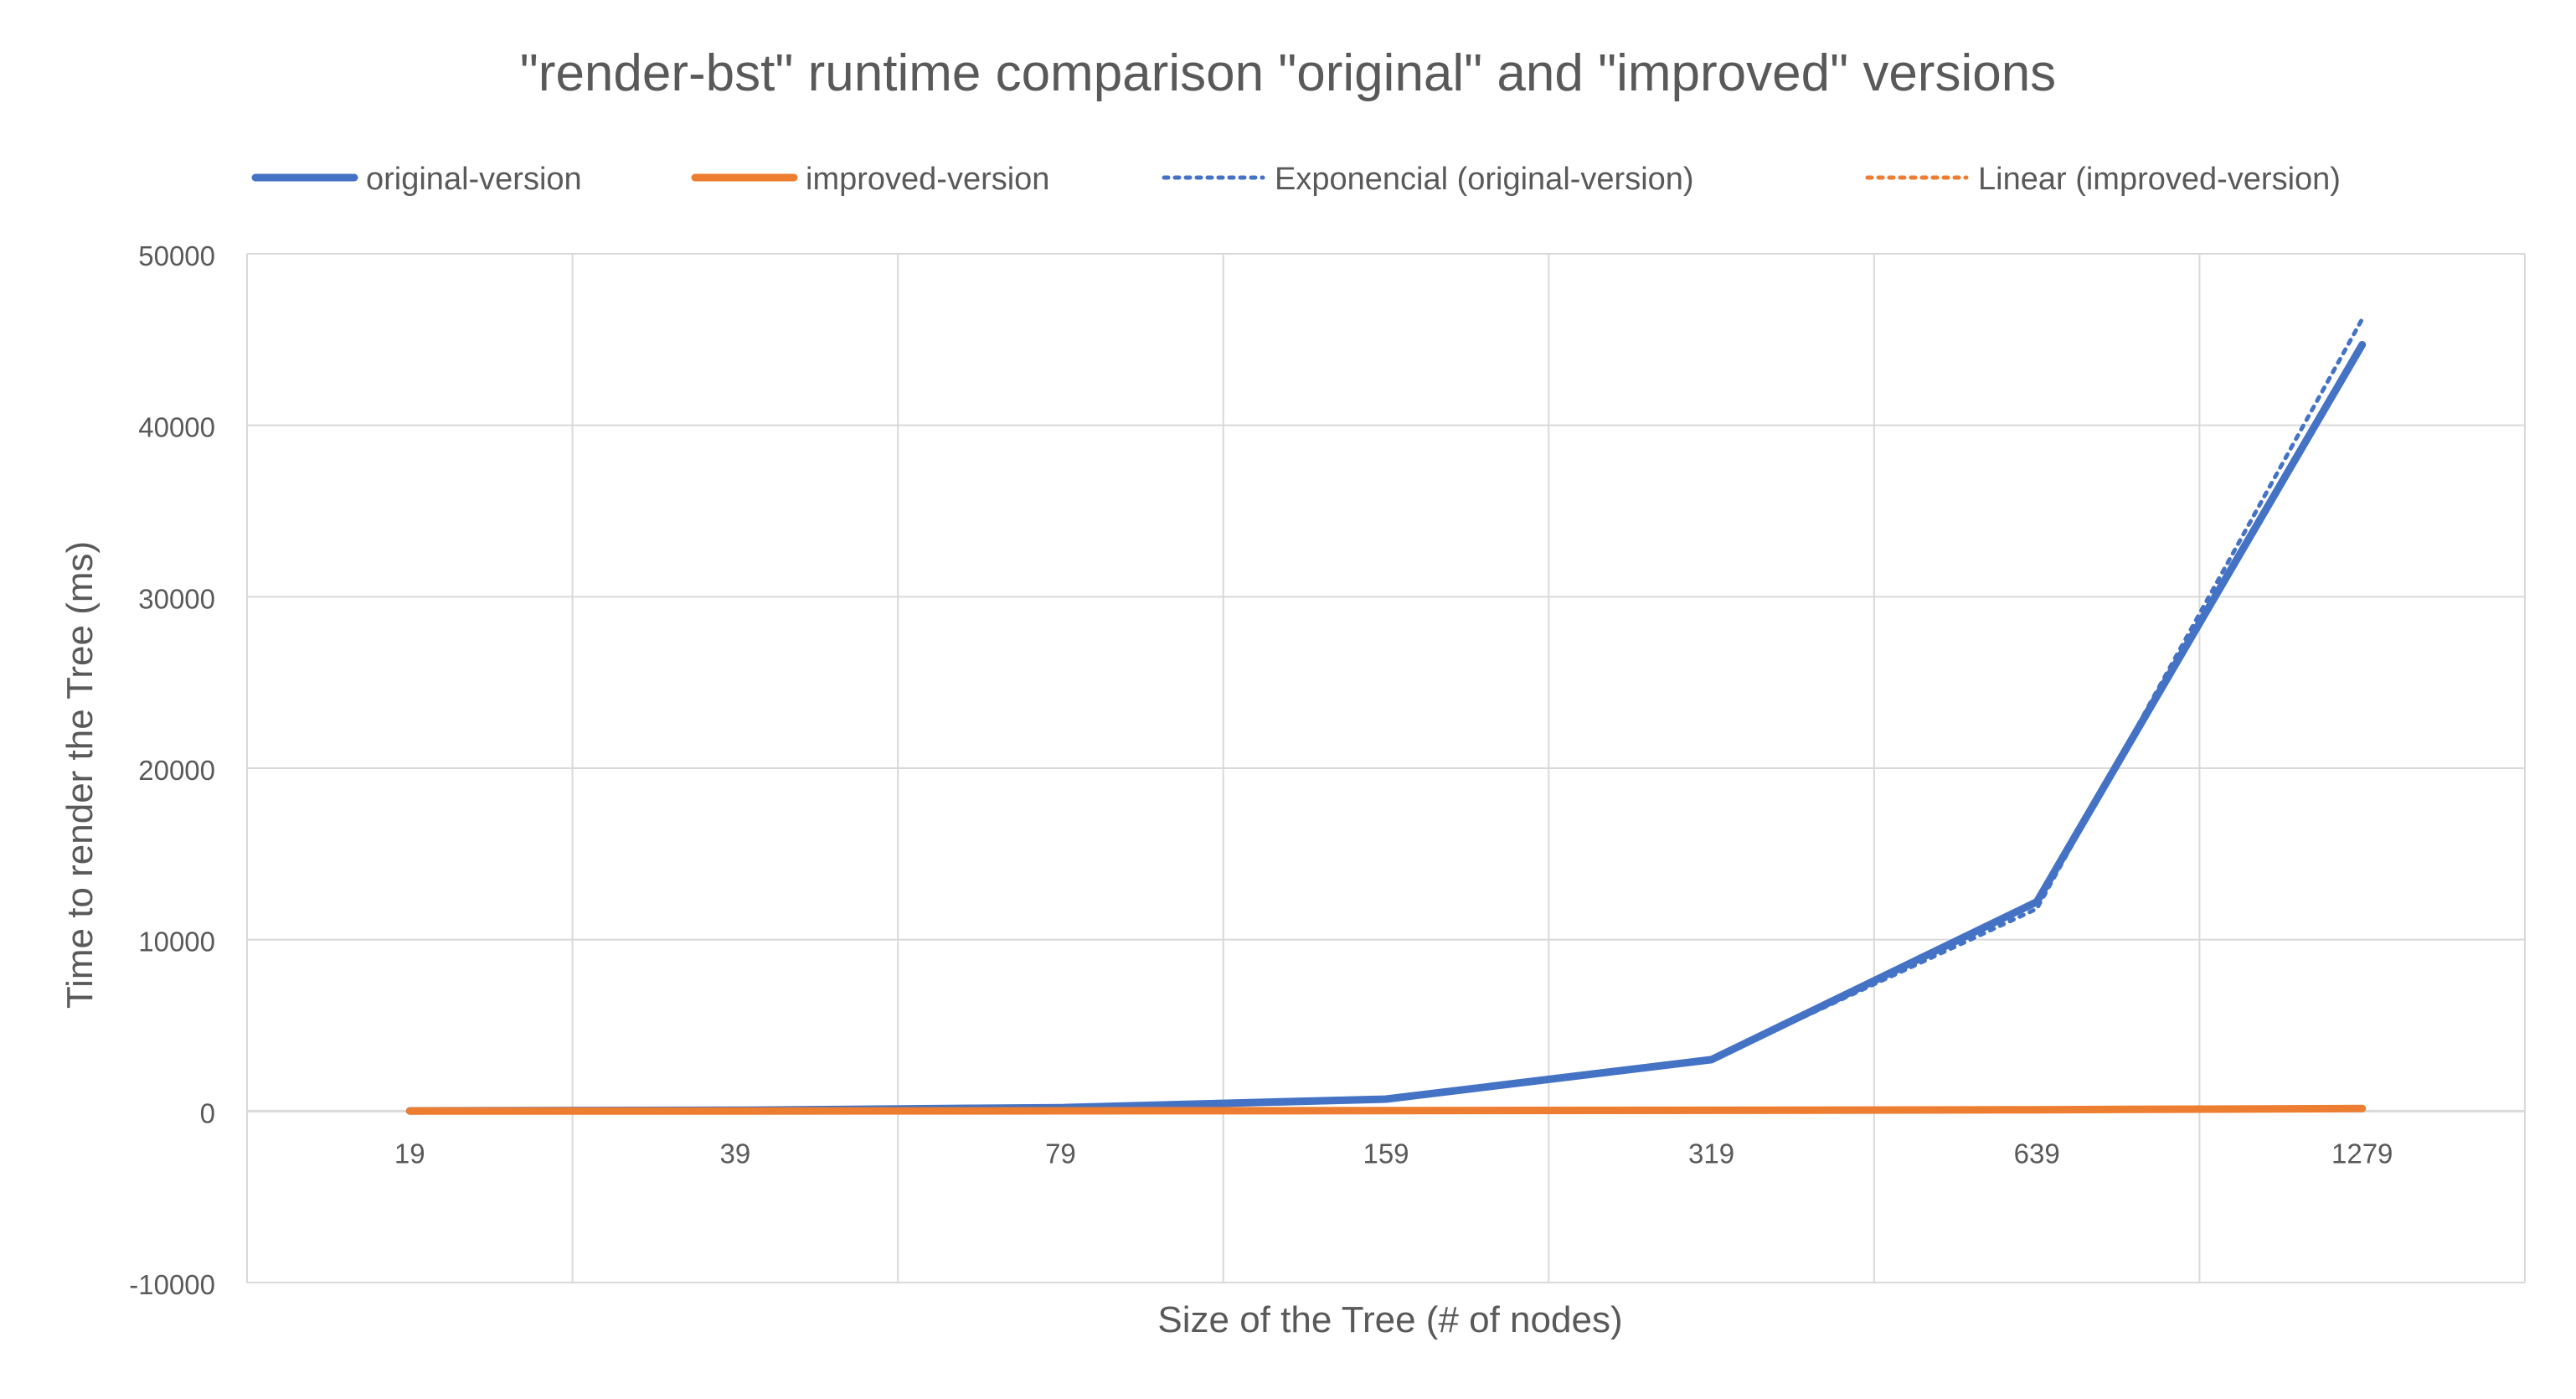  What do you see at coordinates (176, 427) in the screenshot?
I see `y-tick-label: 40000` at bounding box center [176, 427].